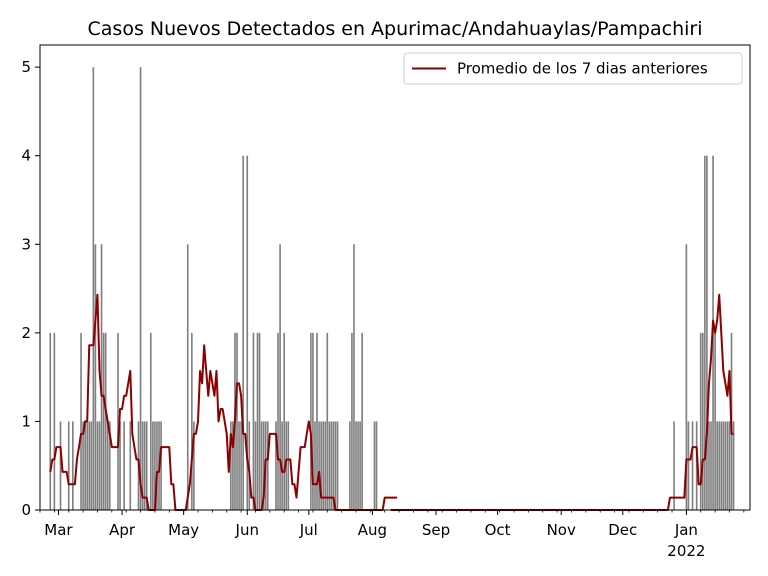  What do you see at coordinates (308, 530) in the screenshot?
I see `x-tick-label: Jul` at bounding box center [308, 530].